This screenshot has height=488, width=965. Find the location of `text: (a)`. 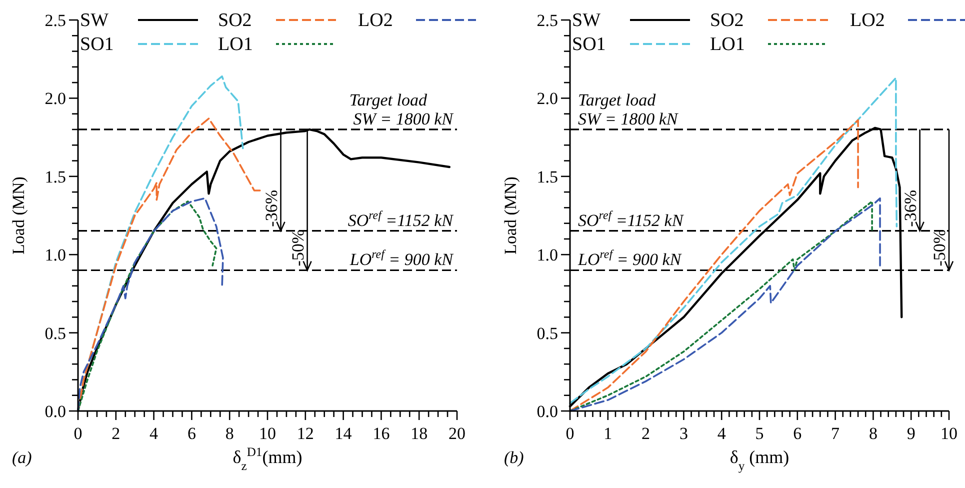

text: (a) is located at coordinates (22, 457).